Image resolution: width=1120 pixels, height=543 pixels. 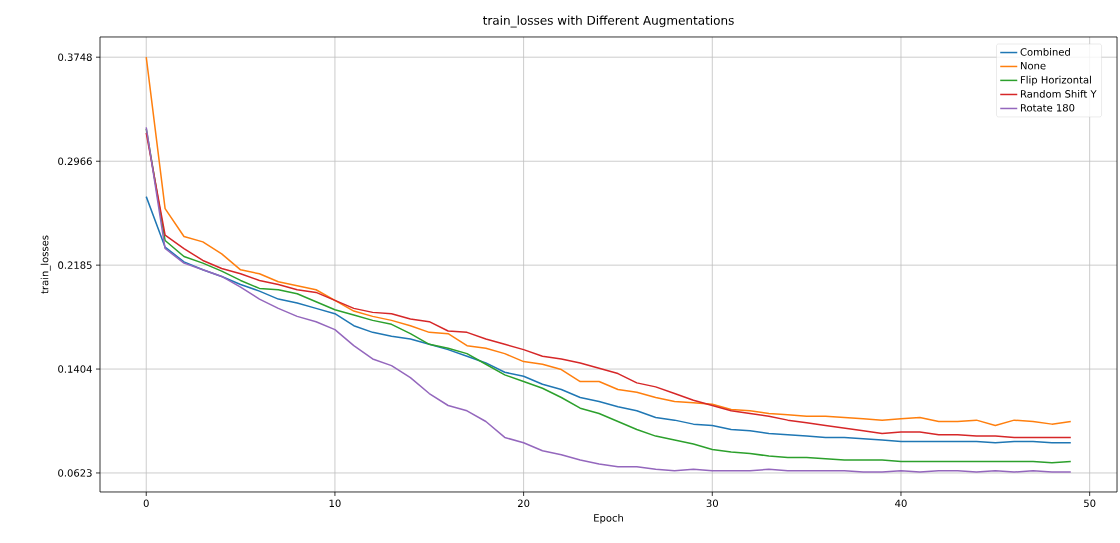 What do you see at coordinates (75, 161) in the screenshot?
I see `y-tick-label: 0.2966` at bounding box center [75, 161].